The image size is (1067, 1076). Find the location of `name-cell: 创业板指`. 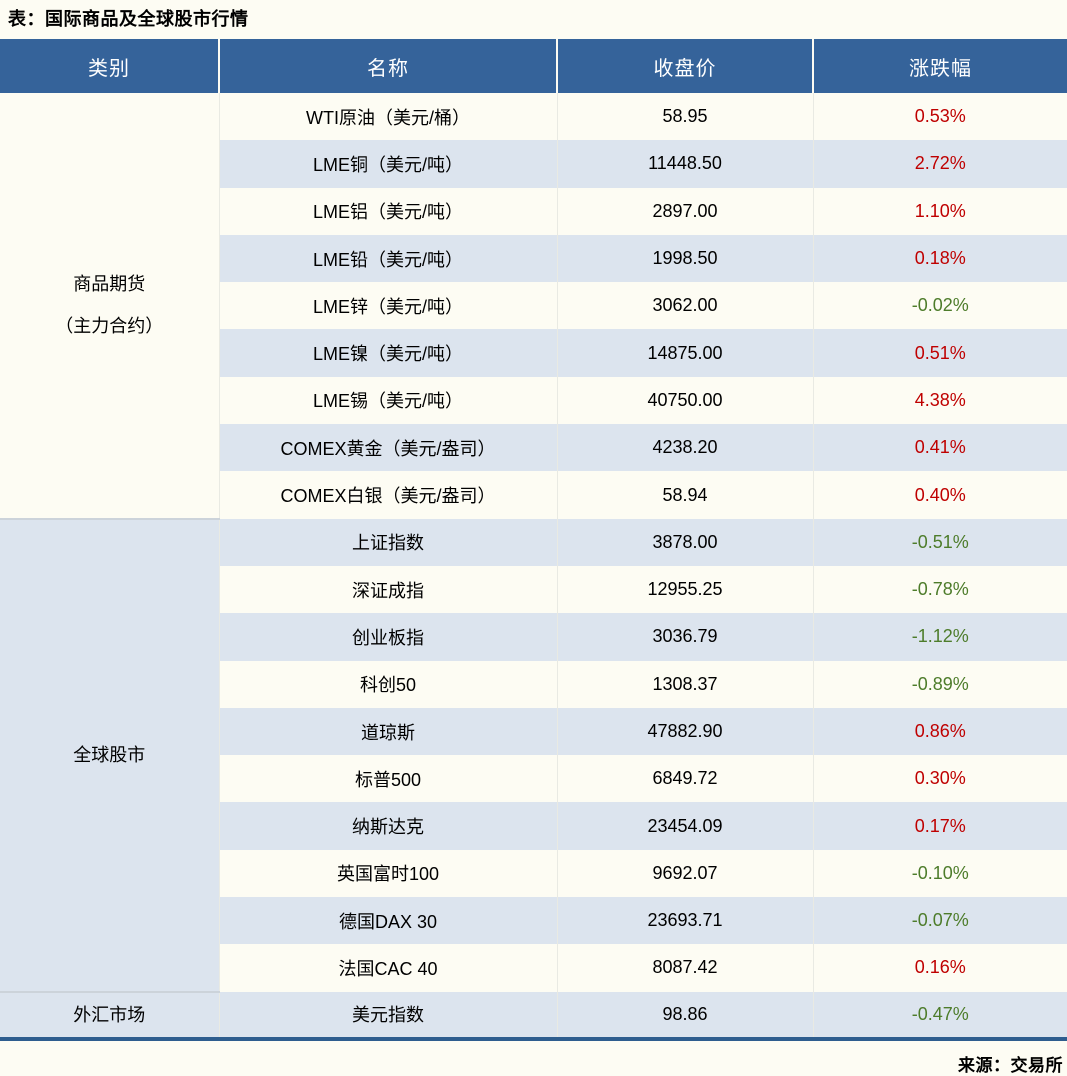

name-cell: 创业板指 is located at coordinates (387, 637).